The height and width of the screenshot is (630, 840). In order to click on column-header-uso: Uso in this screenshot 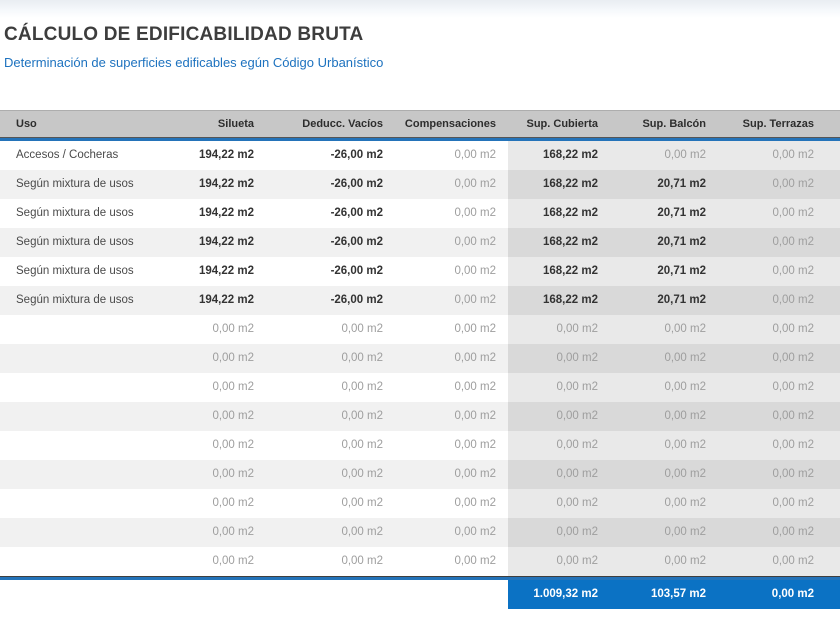, I will do `click(26, 124)`.